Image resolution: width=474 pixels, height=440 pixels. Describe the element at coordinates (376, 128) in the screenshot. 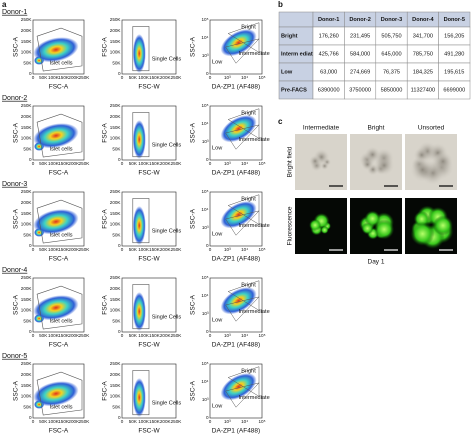

I see `column-label: Bright` at that location.